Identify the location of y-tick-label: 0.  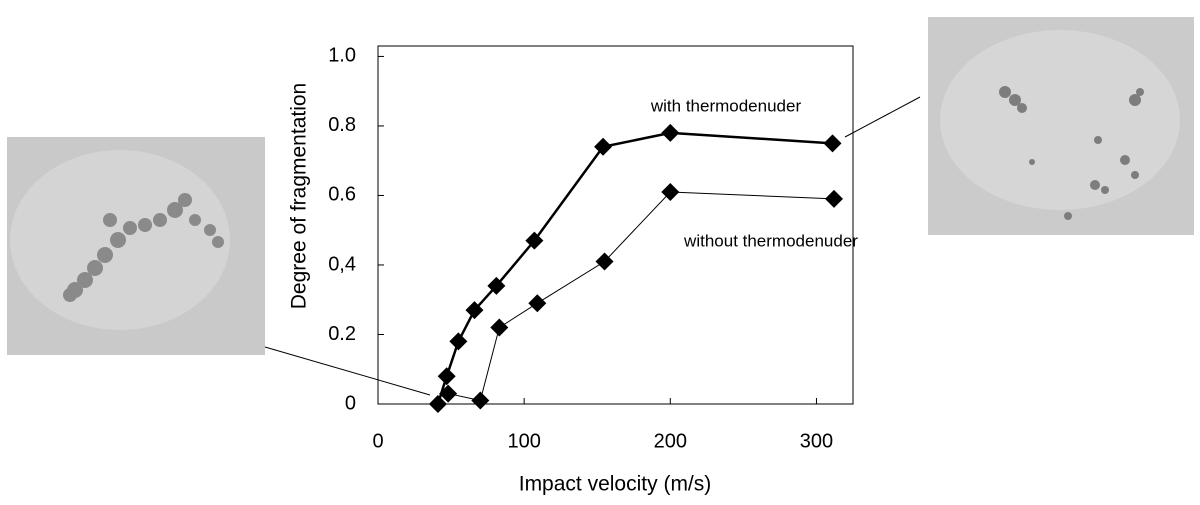
(350, 403).